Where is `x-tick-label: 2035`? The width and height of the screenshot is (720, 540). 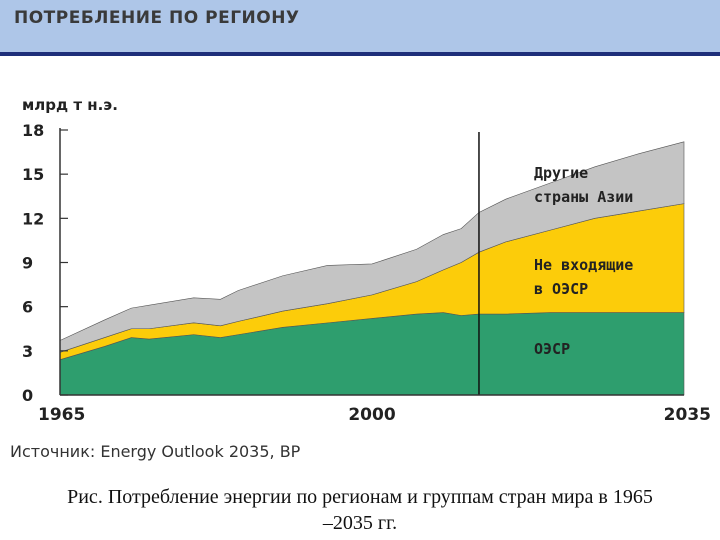 x-tick-label: 2035 is located at coordinates (687, 415).